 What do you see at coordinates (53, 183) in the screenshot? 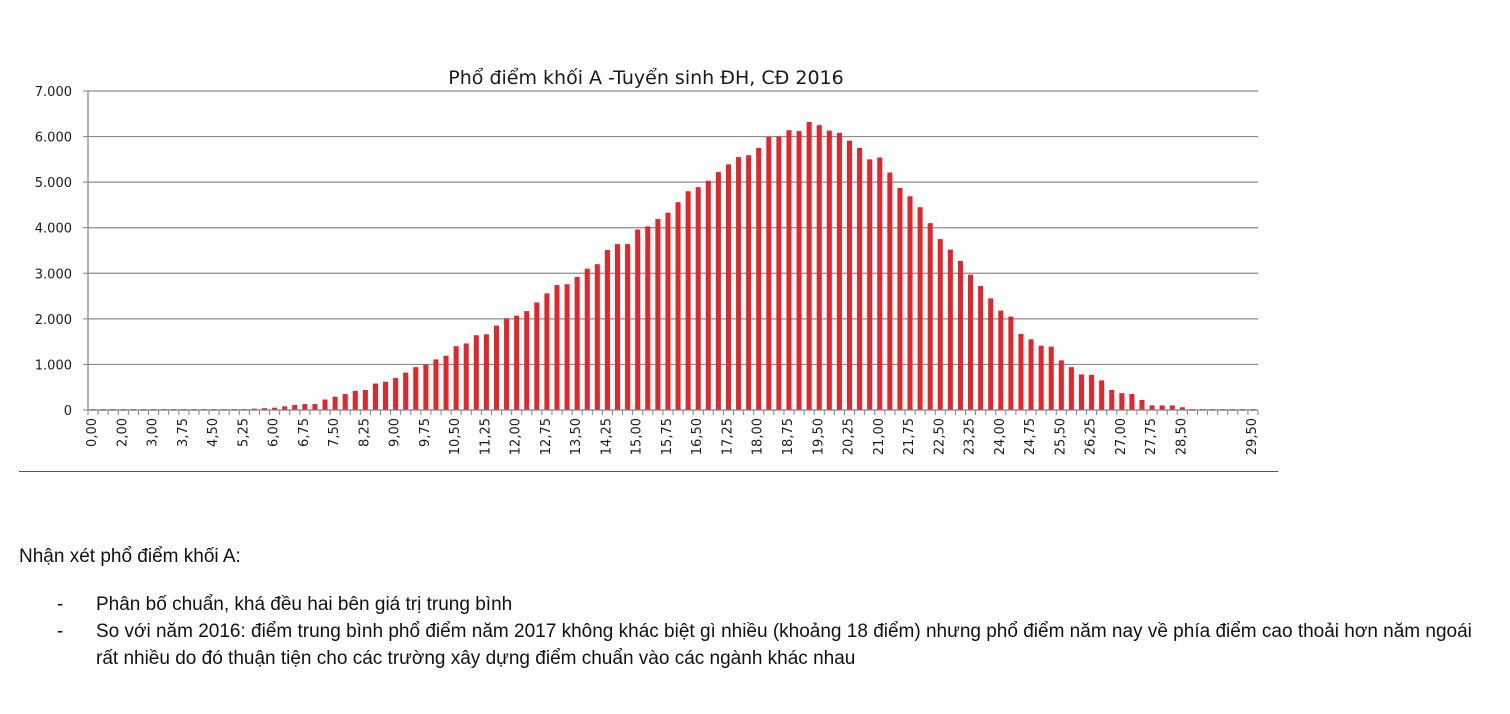
I see `y-tick-label: 5.000` at bounding box center [53, 183].